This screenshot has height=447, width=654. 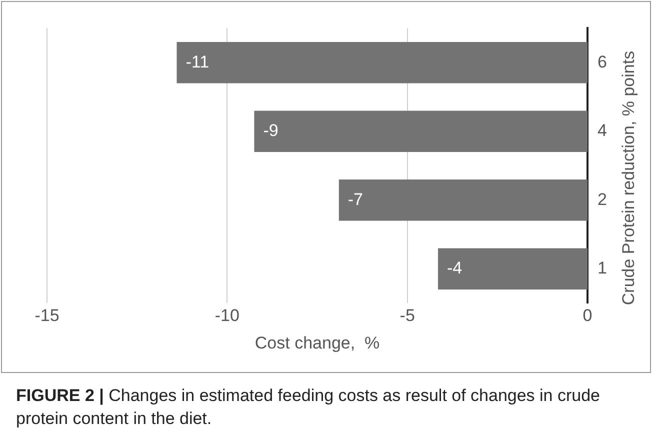 I want to click on y-tick-label: 4, so click(x=603, y=130).